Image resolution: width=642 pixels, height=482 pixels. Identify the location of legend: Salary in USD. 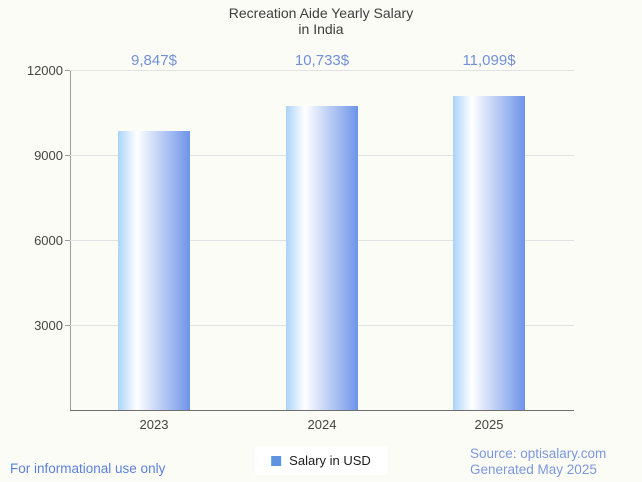
(321, 460).